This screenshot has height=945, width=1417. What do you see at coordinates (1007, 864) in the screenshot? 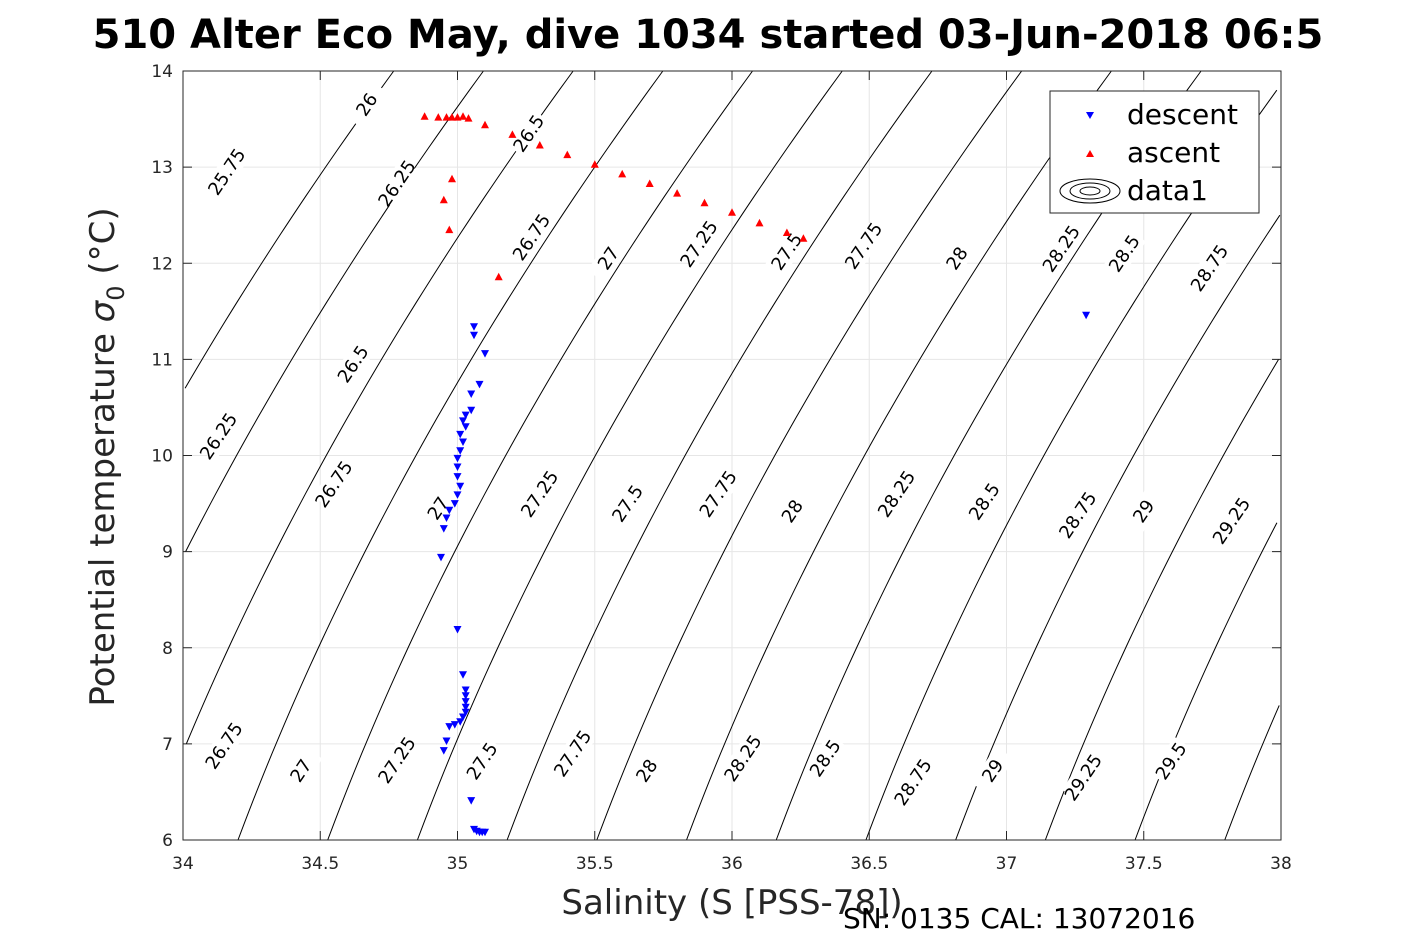
I see `x-tick-label: 37` at bounding box center [1007, 864].